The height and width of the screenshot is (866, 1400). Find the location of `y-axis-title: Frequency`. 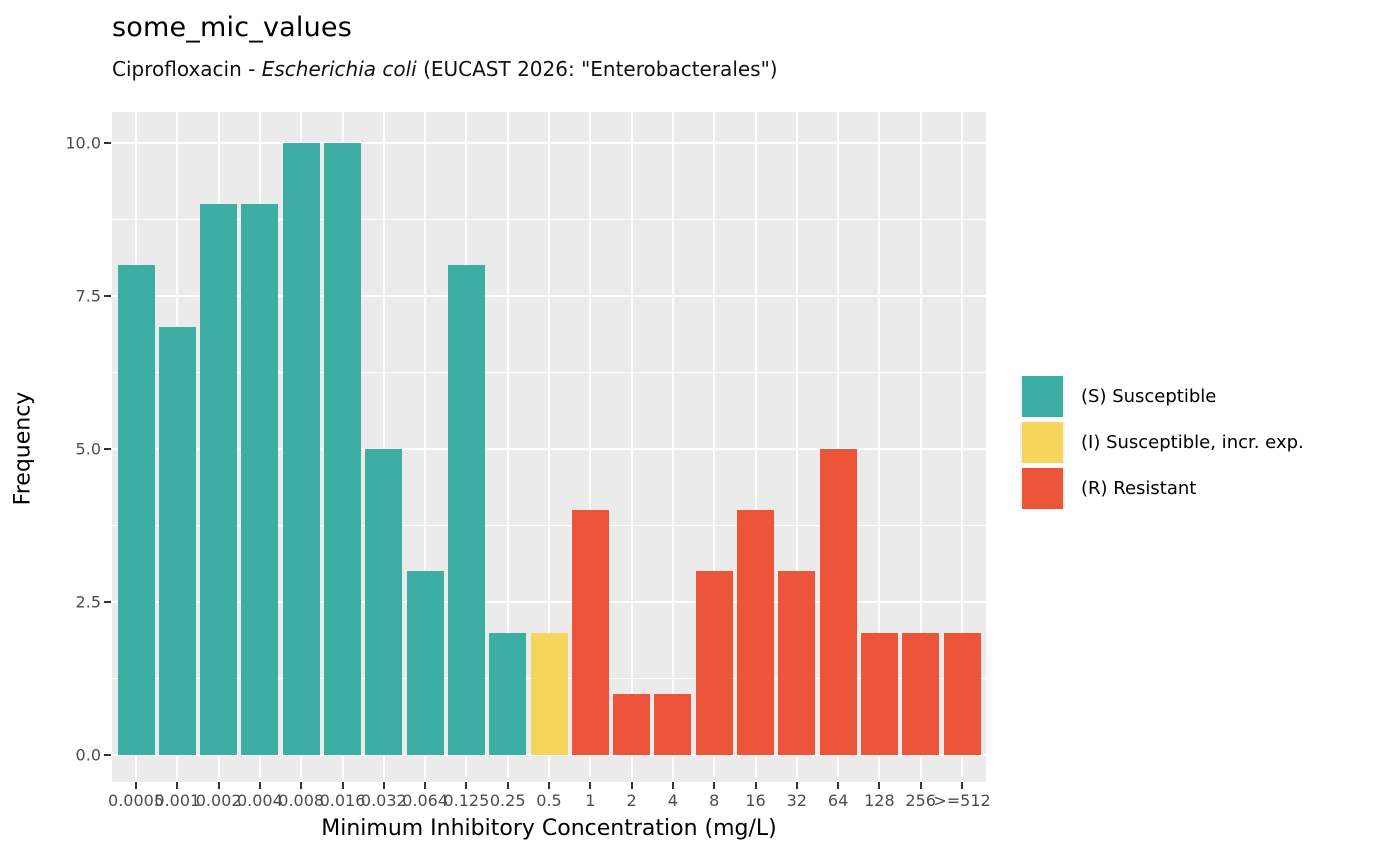

y-axis-title: Frequency is located at coordinates (23, 448).